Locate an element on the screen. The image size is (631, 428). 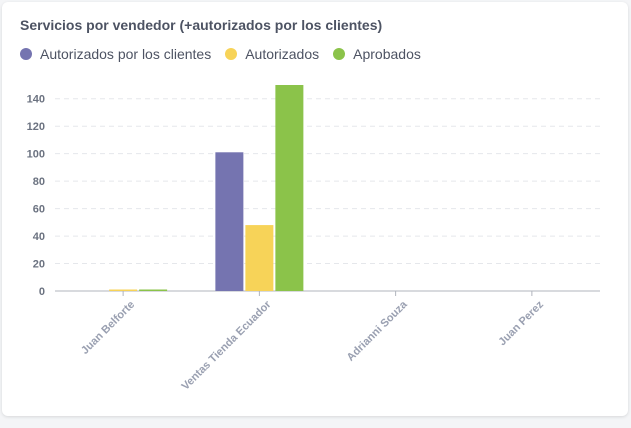
legend-item-aprobados: Aprobados is located at coordinates (377, 54).